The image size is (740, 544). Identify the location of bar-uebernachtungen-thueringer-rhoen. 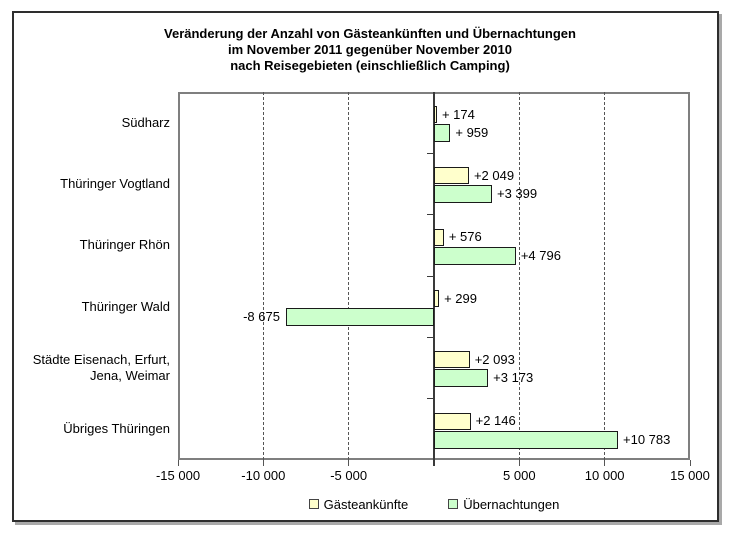
(475, 255).